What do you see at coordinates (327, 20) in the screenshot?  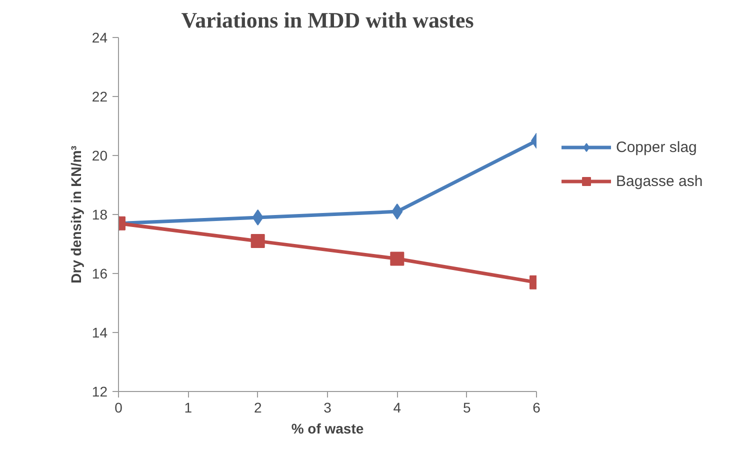 I see `chart-title: Variations in MDD with wastes` at bounding box center [327, 20].